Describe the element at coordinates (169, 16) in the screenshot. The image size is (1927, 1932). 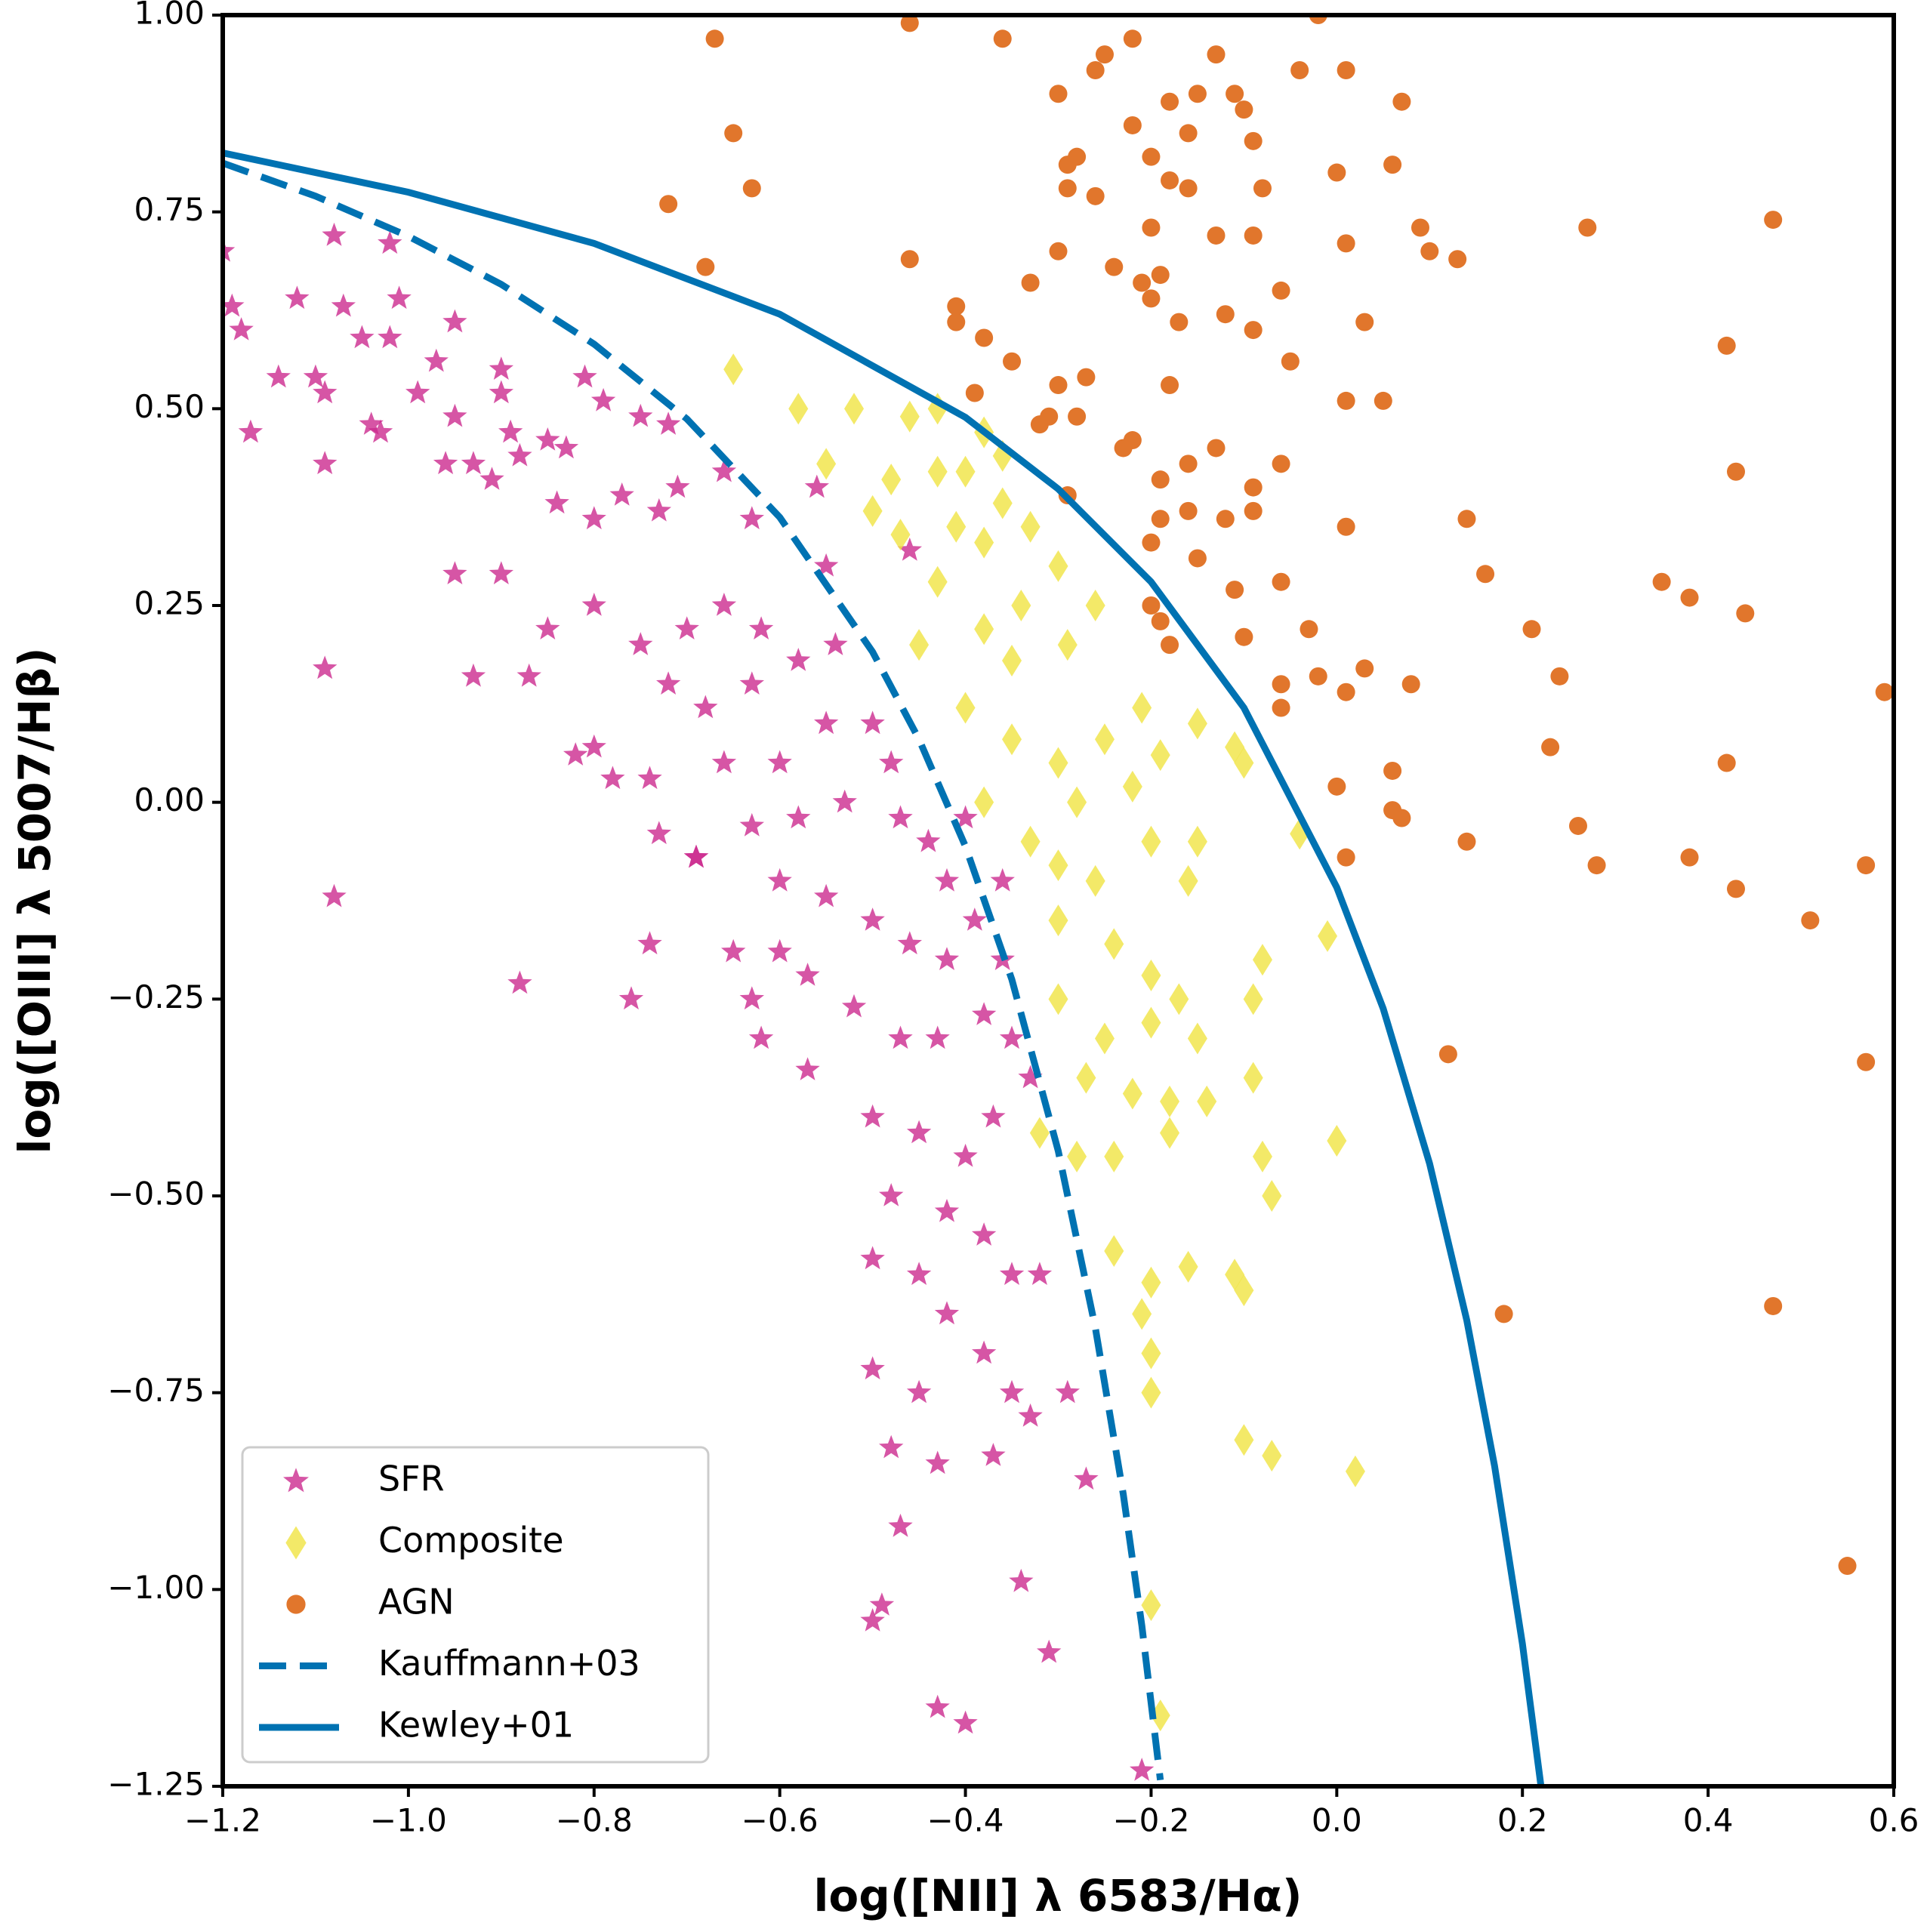
I see `y-tick-label: 1.00` at that location.